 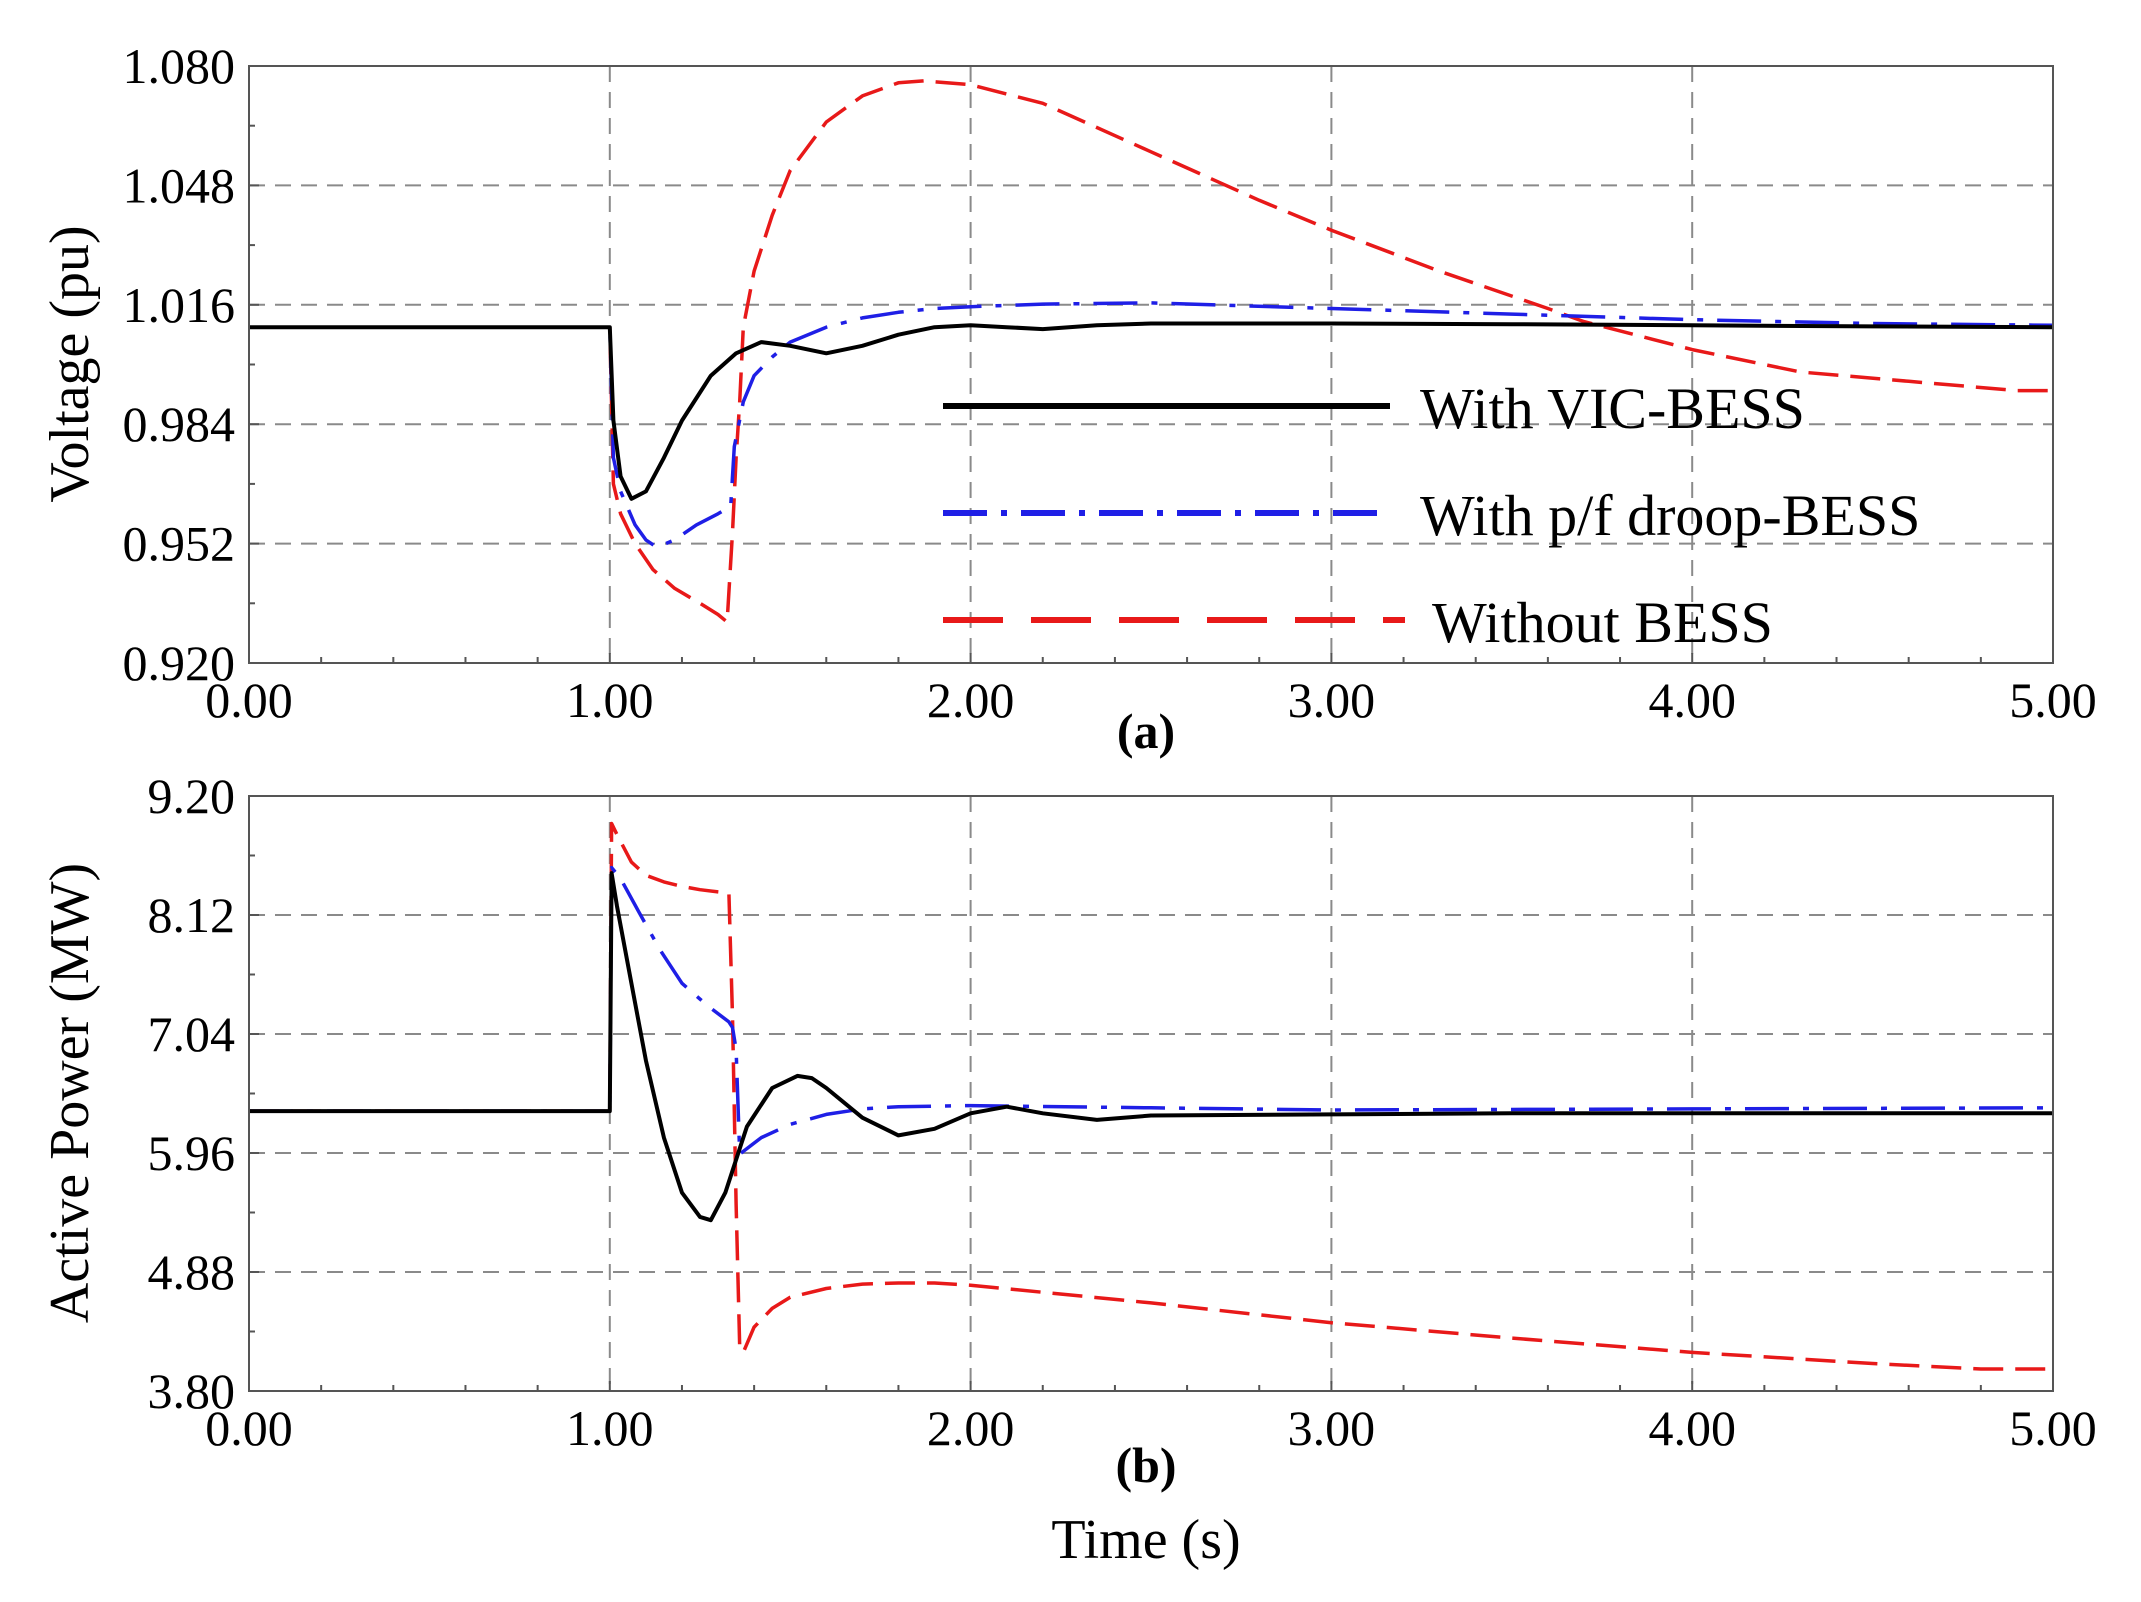 I want to click on voltage-y-tick-label: 0.984, so click(x=179, y=424).